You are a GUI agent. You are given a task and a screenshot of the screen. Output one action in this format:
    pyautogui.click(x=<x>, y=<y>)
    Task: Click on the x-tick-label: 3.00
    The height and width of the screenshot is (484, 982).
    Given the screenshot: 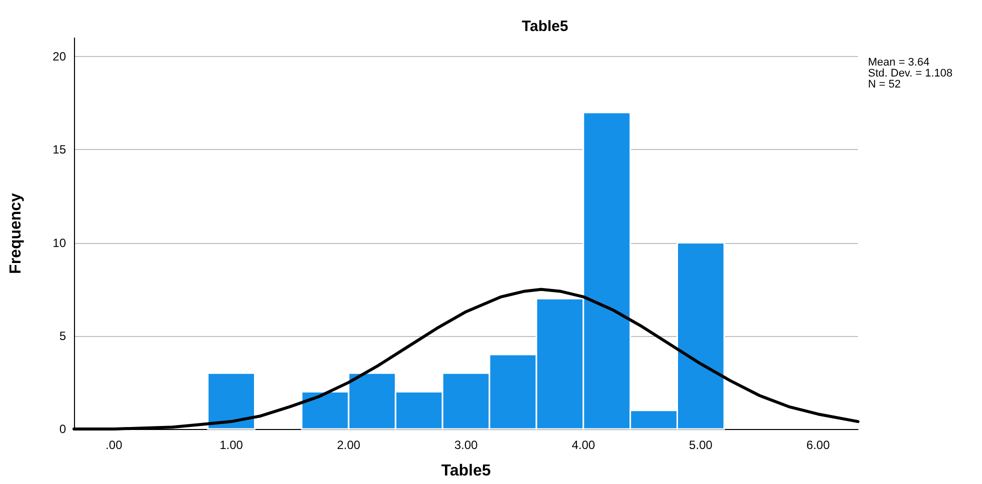 What is the action you would take?
    pyautogui.click(x=466, y=445)
    